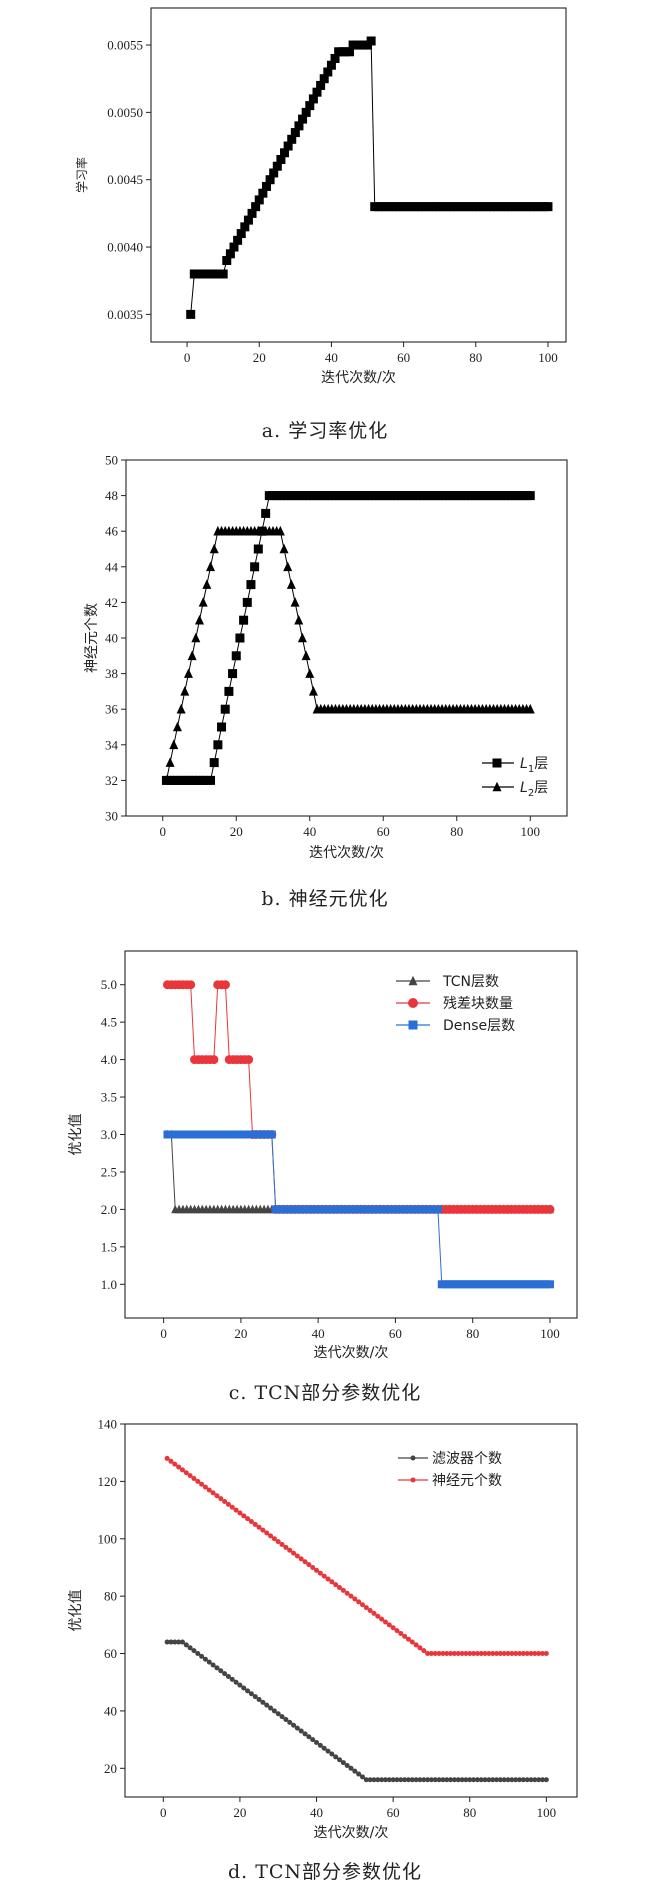  I want to click on y-tick-label: 48, so click(111, 495).